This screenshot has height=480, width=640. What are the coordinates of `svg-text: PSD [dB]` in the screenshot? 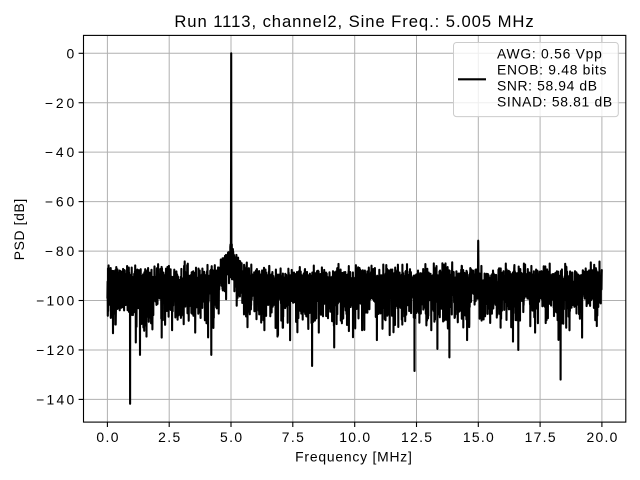 It's located at (19, 230).